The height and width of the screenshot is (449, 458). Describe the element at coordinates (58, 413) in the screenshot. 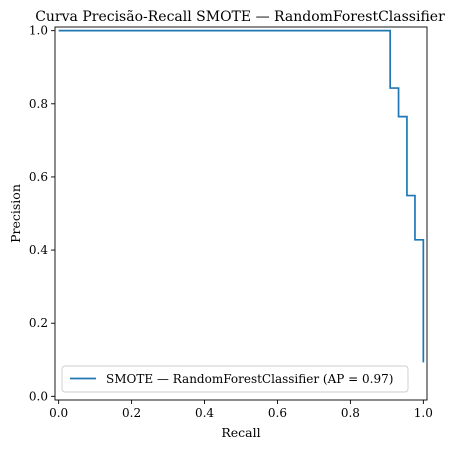

I see `x-tick-label: 0.0` at that location.